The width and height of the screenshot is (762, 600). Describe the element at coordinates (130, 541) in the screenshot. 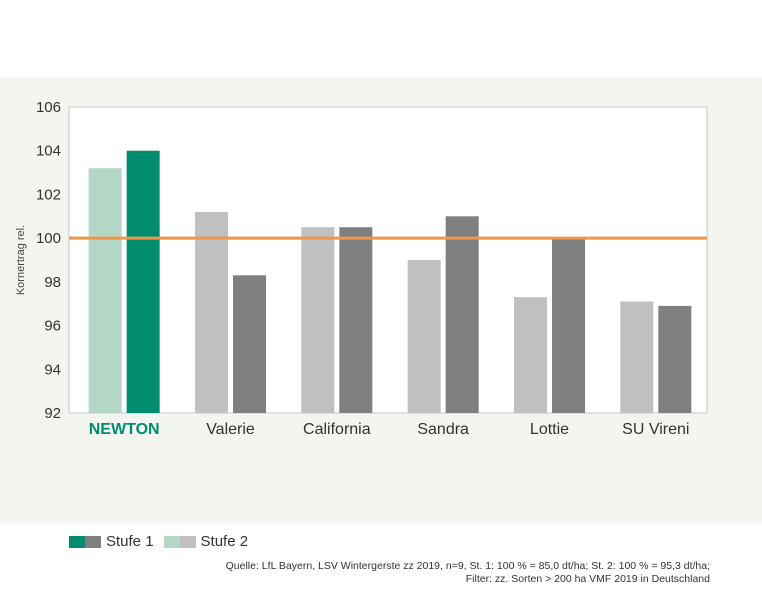

I see `legend-label-stufe1: Stufe 1` at that location.